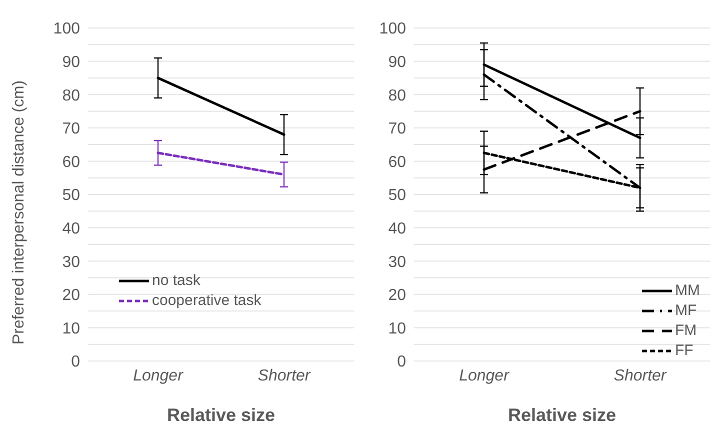  I want to click on legend-label: FM, so click(686, 331).